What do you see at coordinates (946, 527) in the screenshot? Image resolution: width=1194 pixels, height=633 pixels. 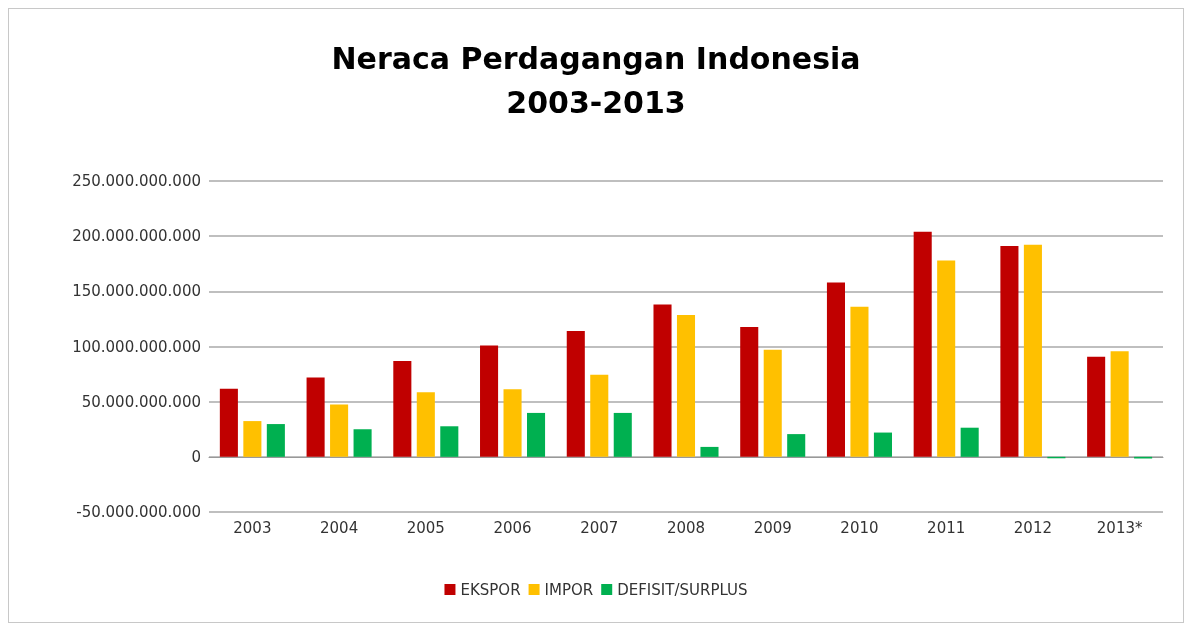 I see `x-tick-label: 2011` at bounding box center [946, 527].